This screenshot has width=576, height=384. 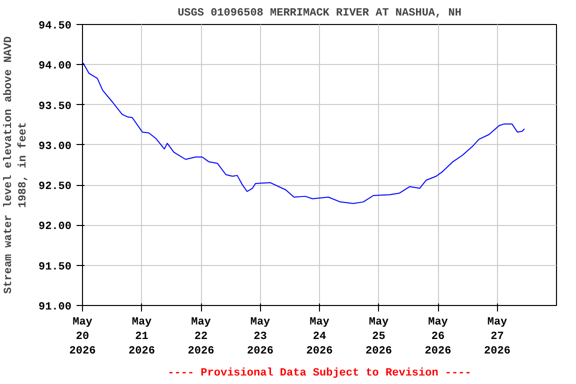 What do you see at coordinates (379, 337) in the screenshot?
I see `x-tick-label: May 25 2026` at bounding box center [379, 337].